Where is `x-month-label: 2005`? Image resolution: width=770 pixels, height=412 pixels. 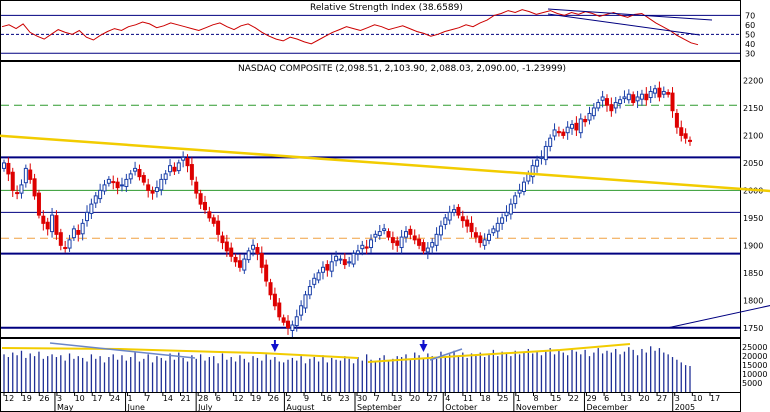
x-month-label: 2005 is located at coordinates (685, 407).